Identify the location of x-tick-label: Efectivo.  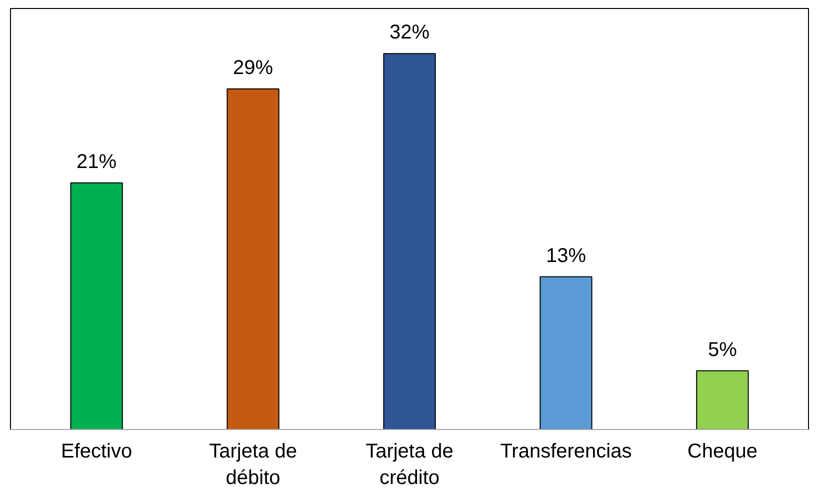
(96, 451).